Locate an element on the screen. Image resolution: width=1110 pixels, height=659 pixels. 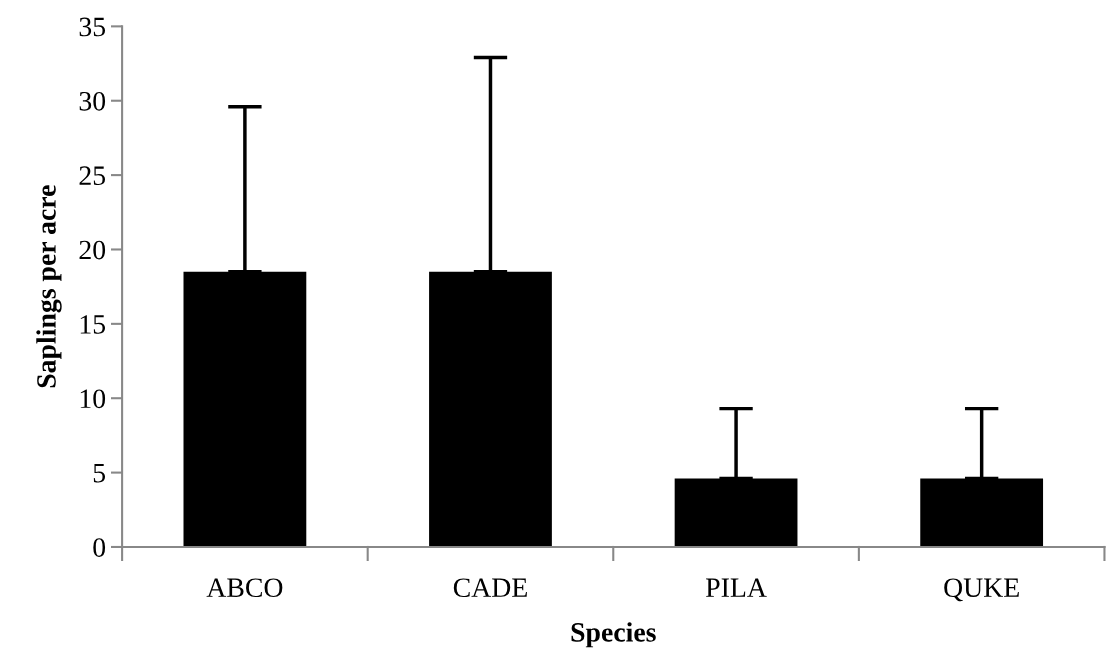
y-tick-label: 15 is located at coordinates (93, 324).